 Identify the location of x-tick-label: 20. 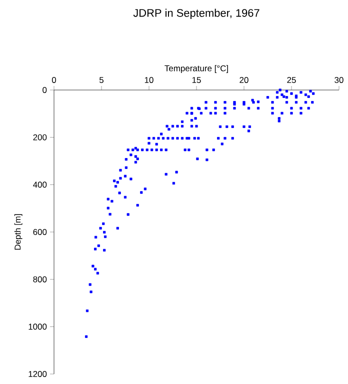
(244, 79).